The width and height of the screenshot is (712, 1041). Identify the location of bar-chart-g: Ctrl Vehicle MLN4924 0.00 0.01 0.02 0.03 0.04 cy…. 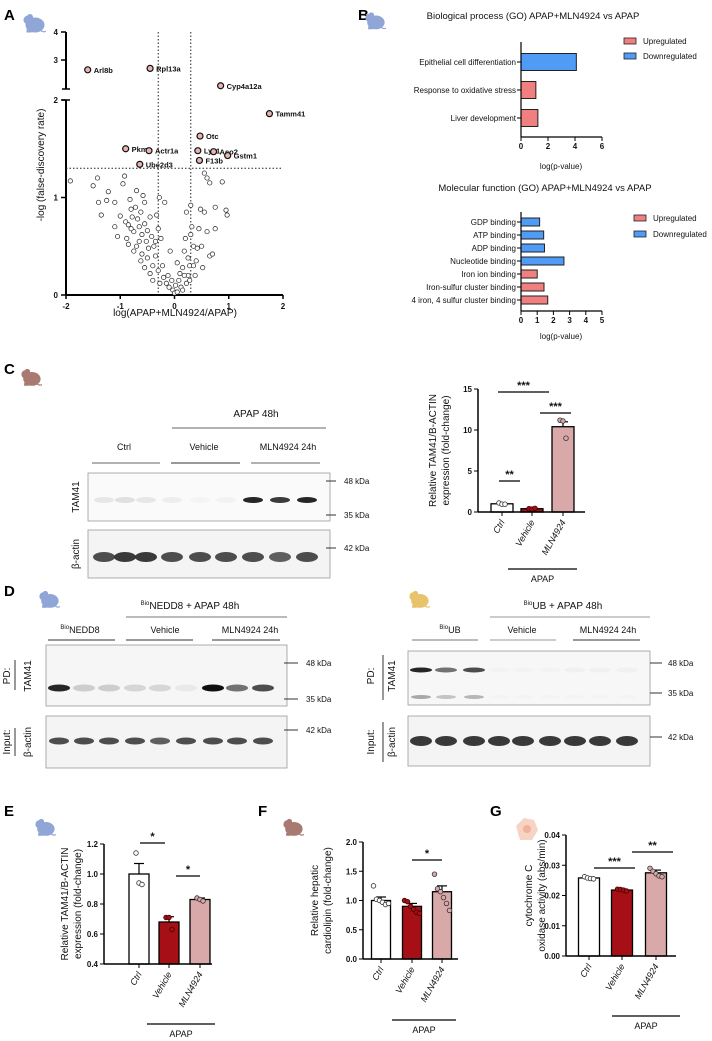
(602, 931).